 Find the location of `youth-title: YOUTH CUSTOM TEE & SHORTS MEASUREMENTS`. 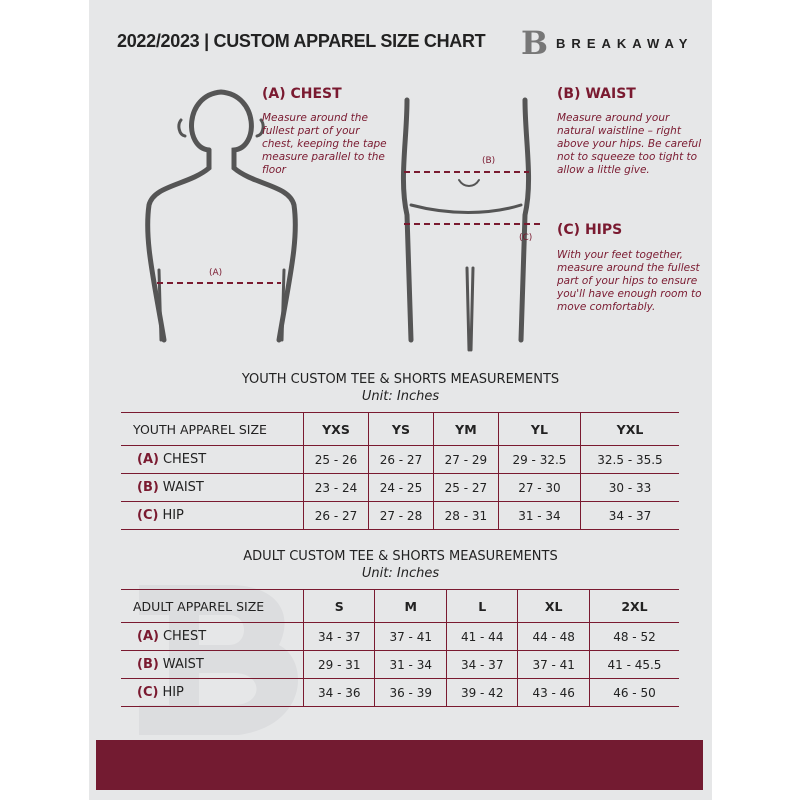

youth-title: YOUTH CUSTOM TEE & SHORTS MEASUREMENTS is located at coordinates (400, 379).